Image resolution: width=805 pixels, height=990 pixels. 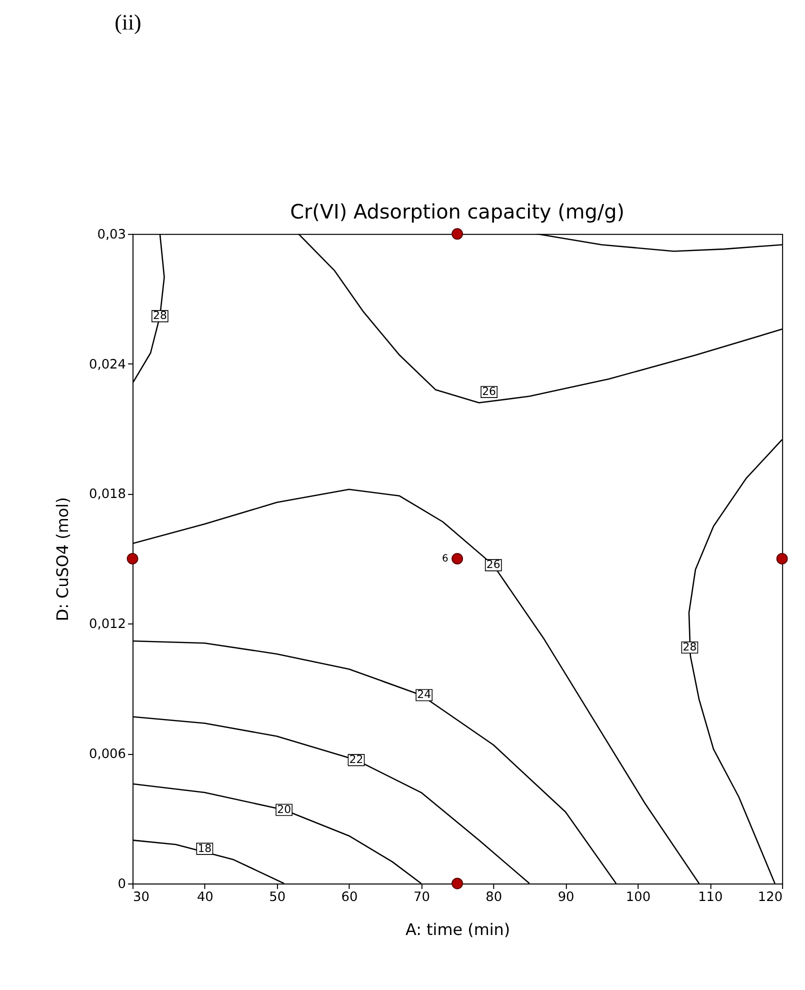 What do you see at coordinates (421, 897) in the screenshot?
I see `x-tick-label: 70` at bounding box center [421, 897].